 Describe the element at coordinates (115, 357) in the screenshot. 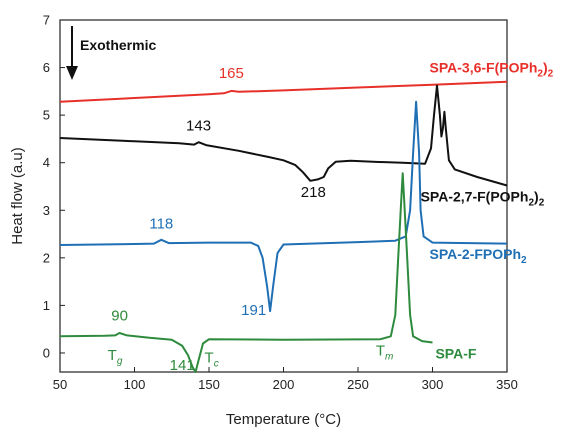

I see `transition-label: Tg` at that location.